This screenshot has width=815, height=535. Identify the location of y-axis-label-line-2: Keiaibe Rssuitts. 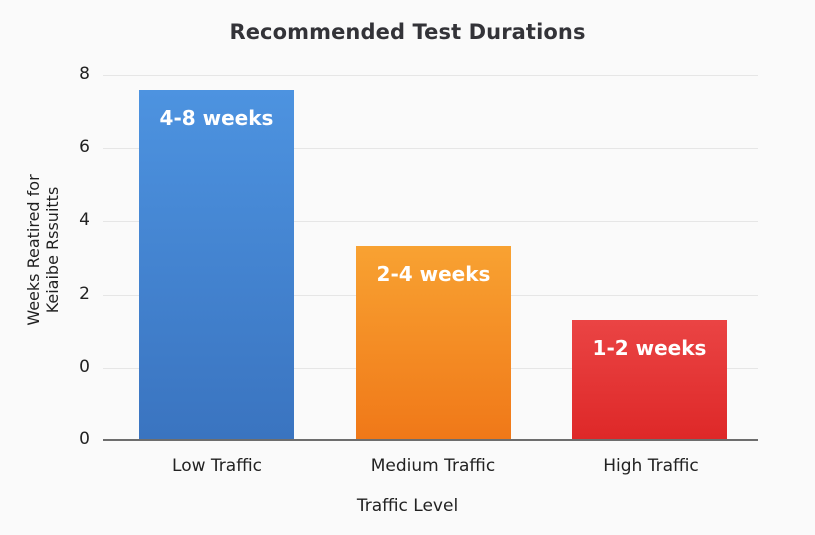
(52, 250).